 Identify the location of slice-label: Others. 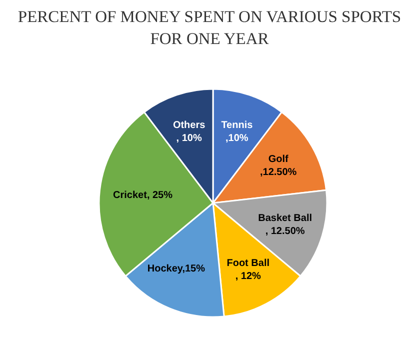
(189, 125).